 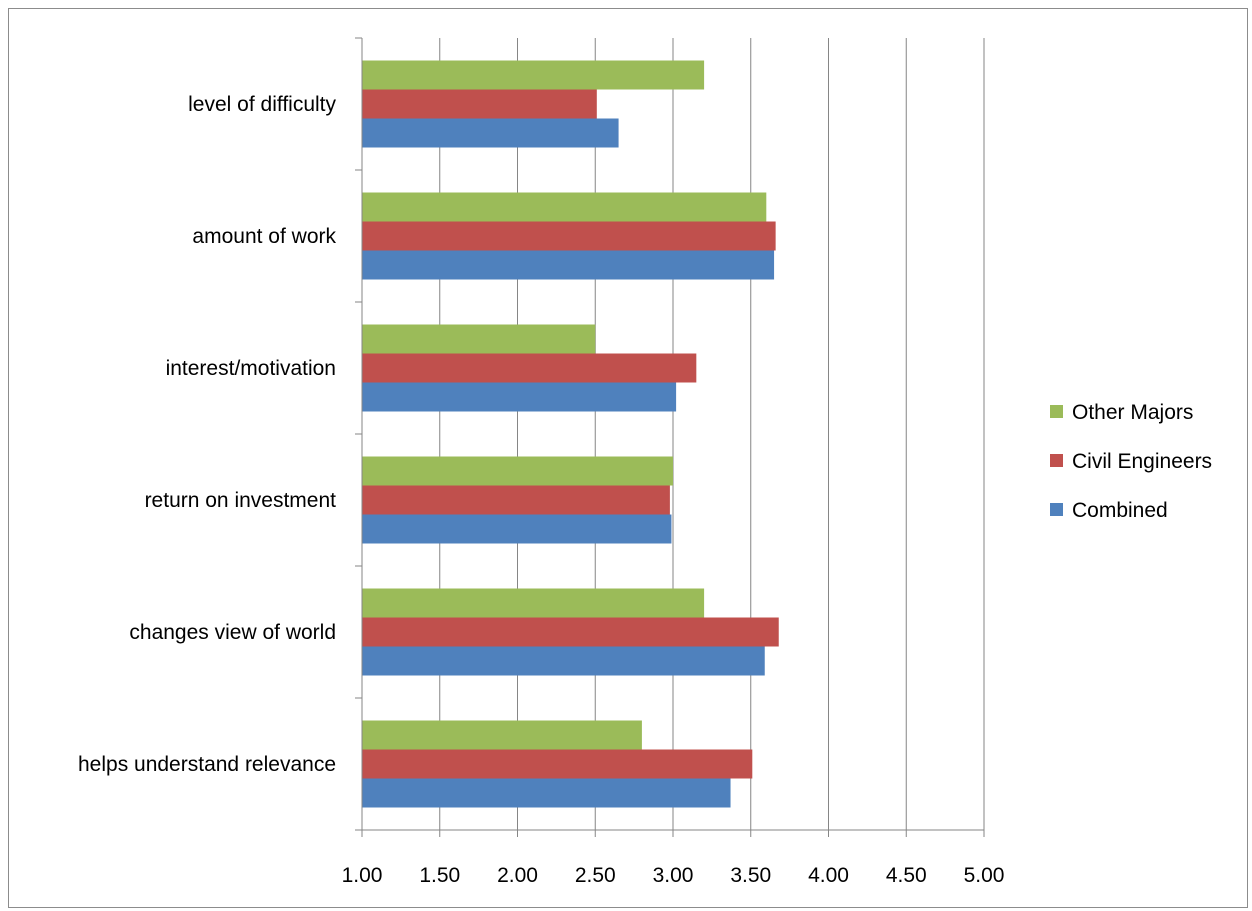 What do you see at coordinates (750, 875) in the screenshot?
I see `x-tick-label: 3.50` at bounding box center [750, 875].